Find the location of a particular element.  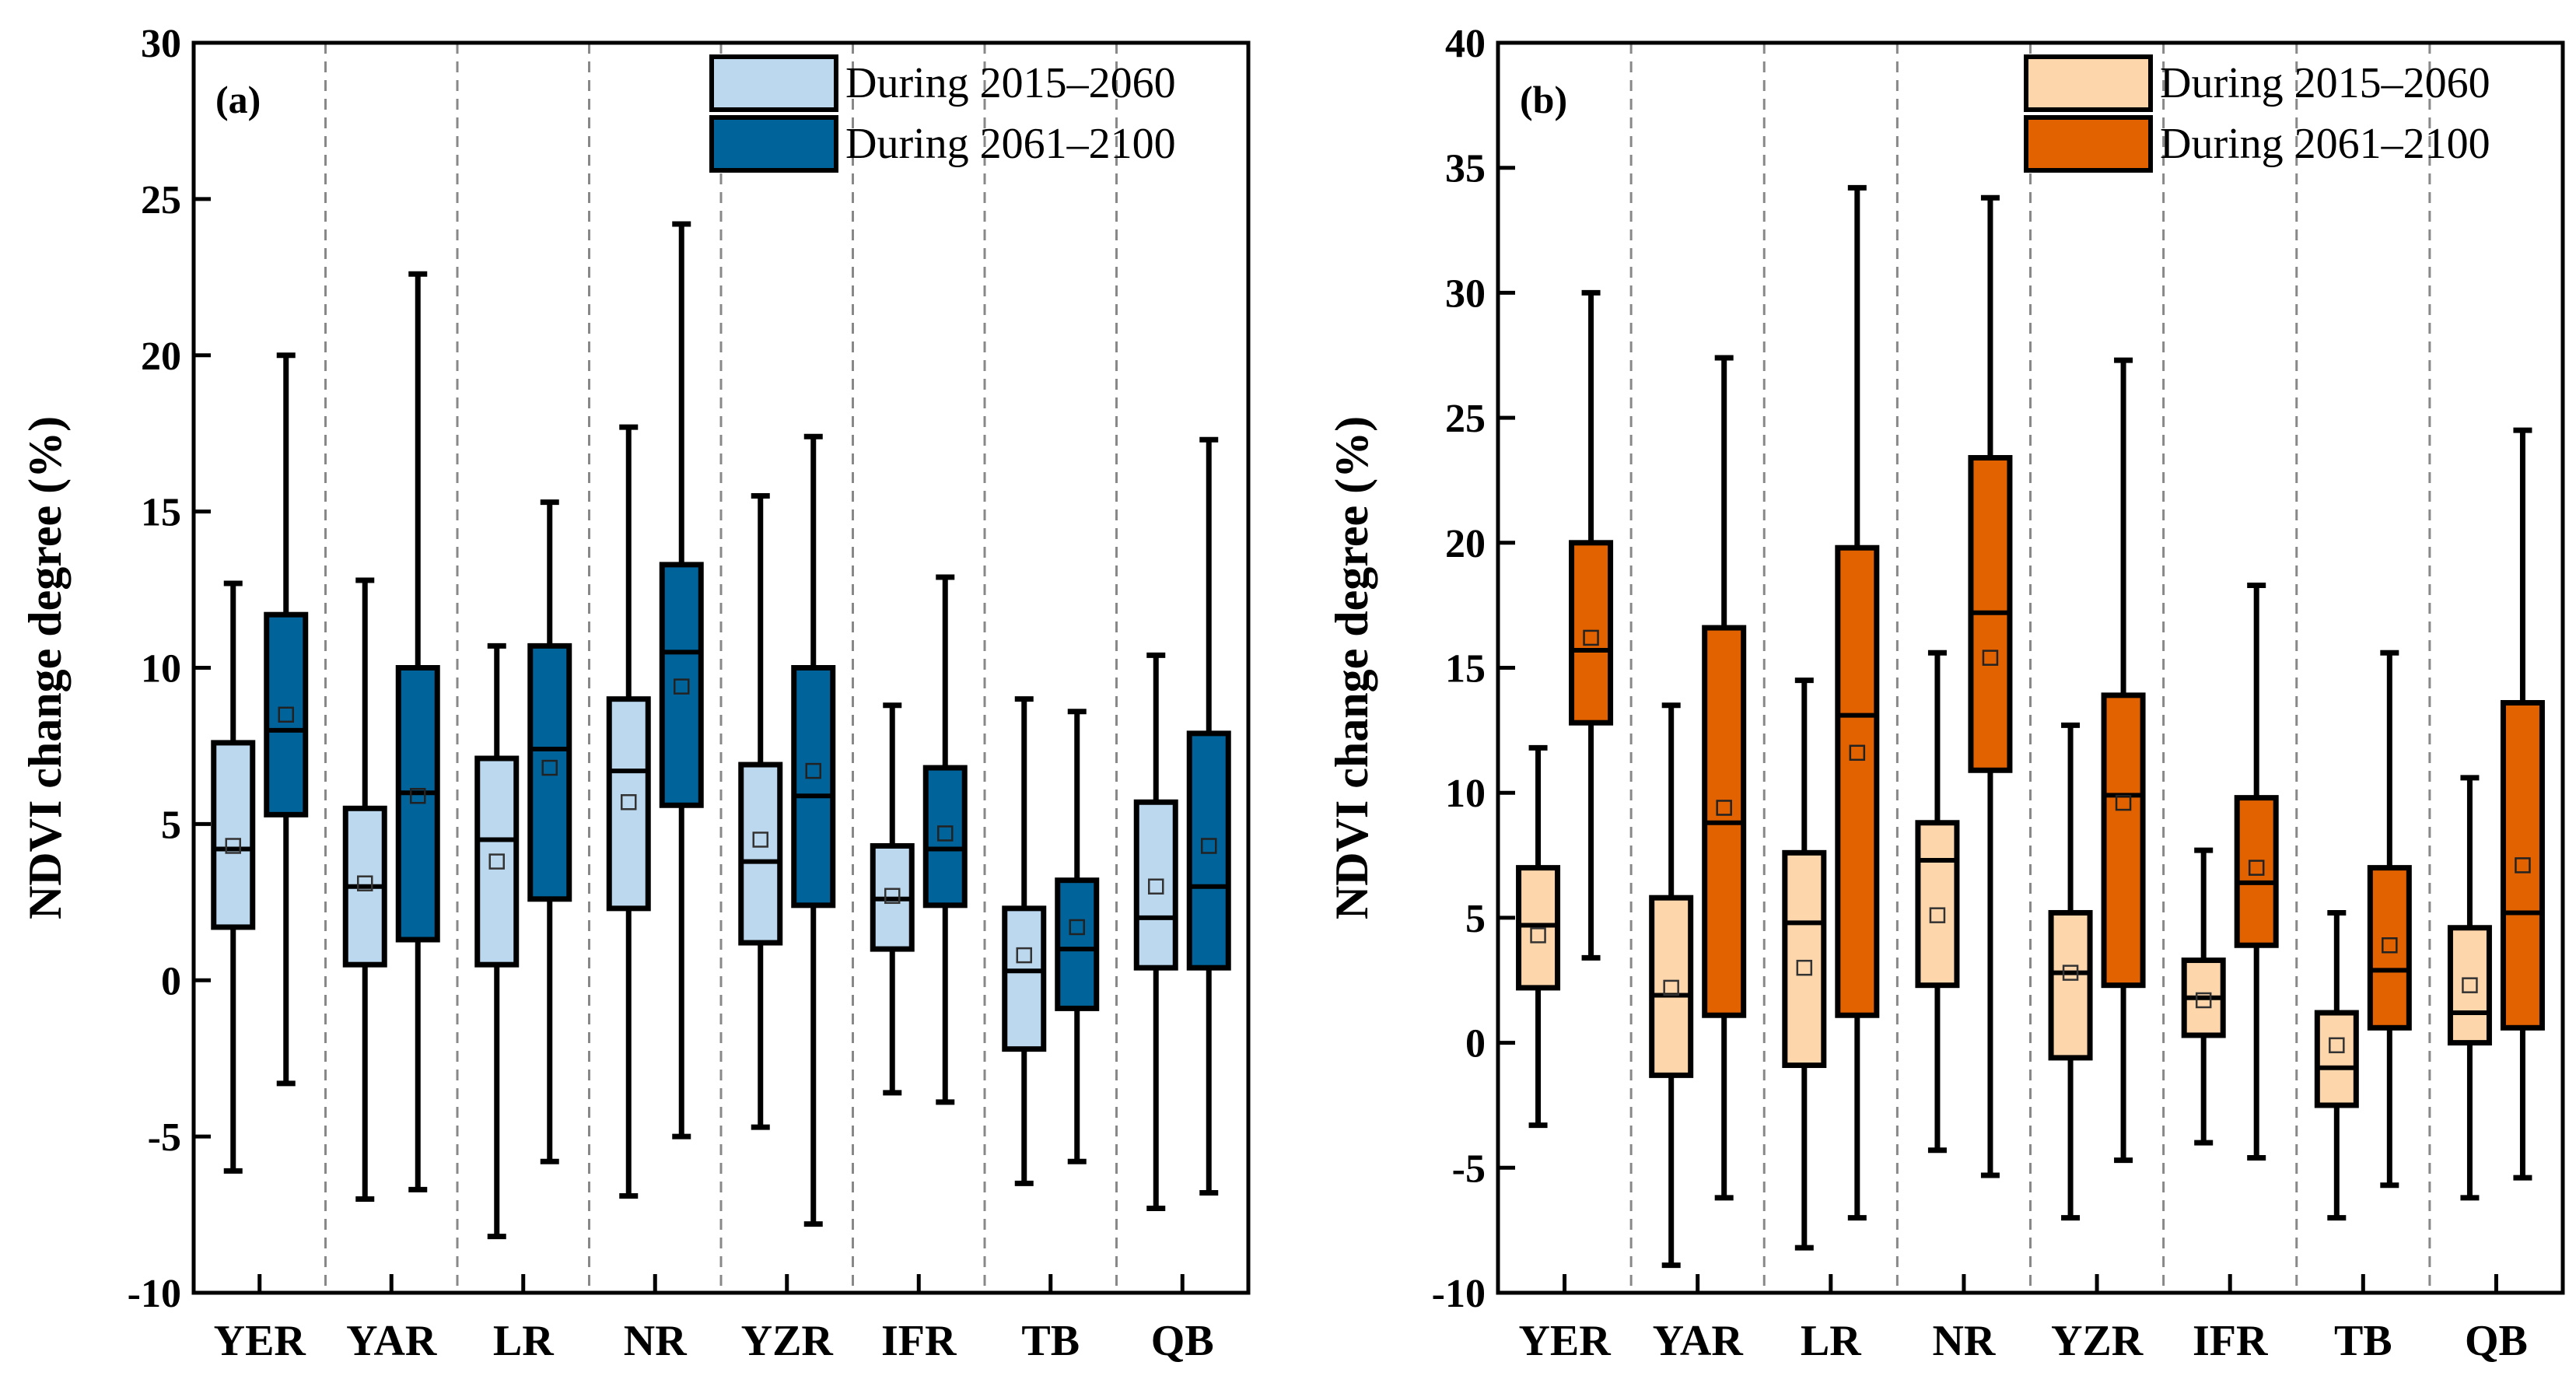

box-QB-early is located at coordinates (1156, 932).